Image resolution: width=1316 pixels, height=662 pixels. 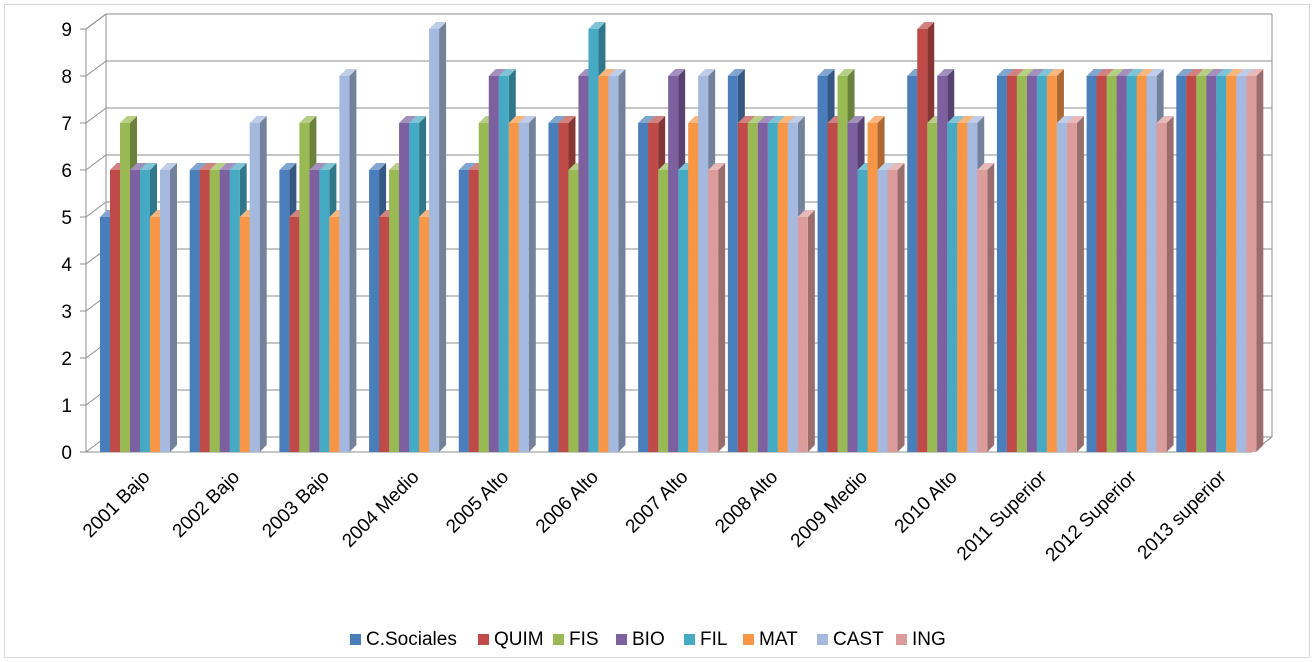 What do you see at coordinates (66, 312) in the screenshot?
I see `y-tick-label: 3` at bounding box center [66, 312].